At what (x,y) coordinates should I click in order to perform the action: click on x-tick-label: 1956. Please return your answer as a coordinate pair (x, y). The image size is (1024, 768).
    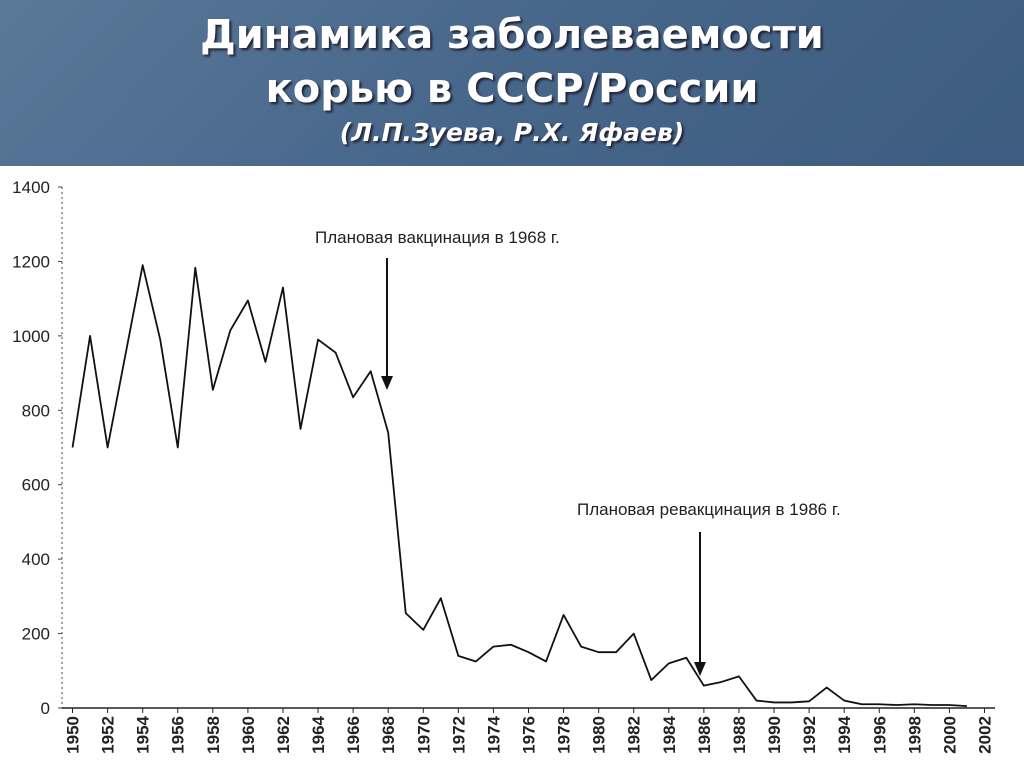
    Looking at the image, I should click on (178, 735).